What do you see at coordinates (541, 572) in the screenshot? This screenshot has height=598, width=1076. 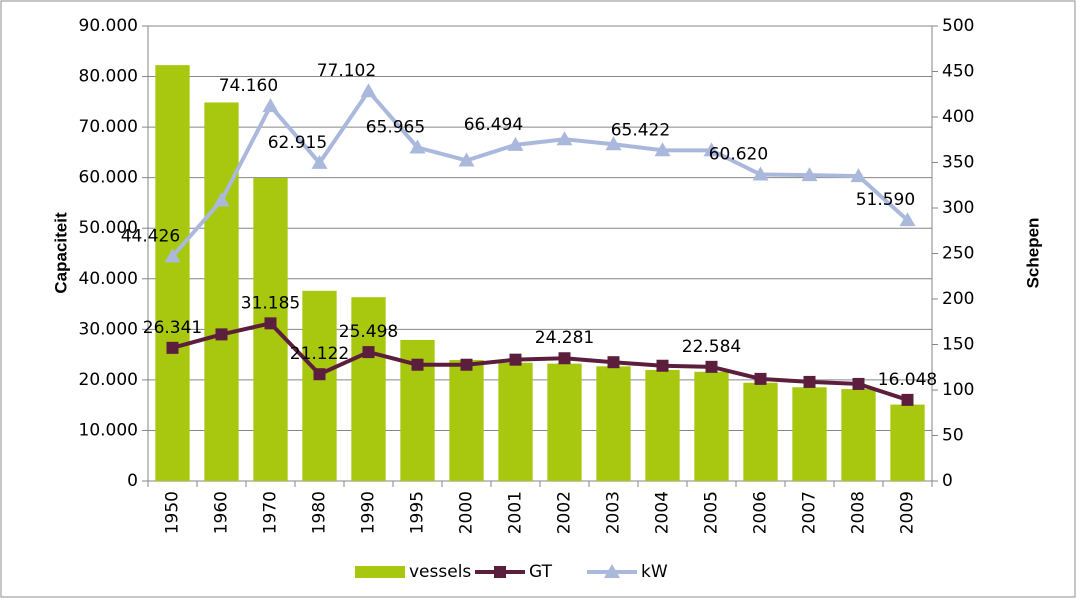 I see `legend-label: GT` at bounding box center [541, 572].